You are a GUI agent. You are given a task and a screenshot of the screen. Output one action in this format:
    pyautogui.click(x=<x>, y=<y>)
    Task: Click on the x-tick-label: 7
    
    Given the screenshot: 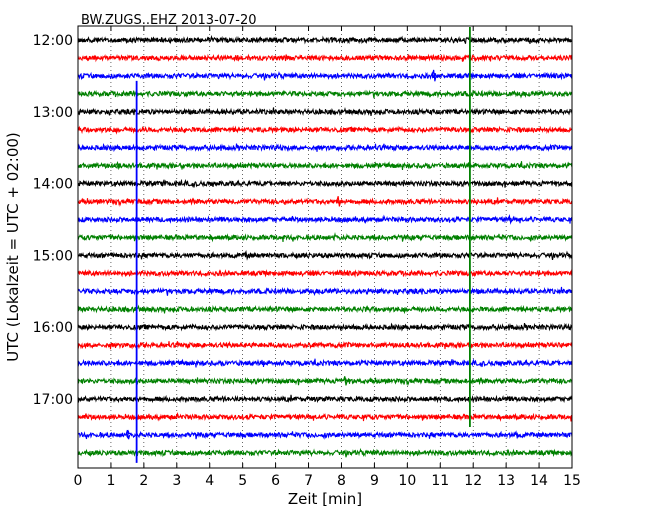 What is the action you would take?
    pyautogui.click(x=308, y=481)
    